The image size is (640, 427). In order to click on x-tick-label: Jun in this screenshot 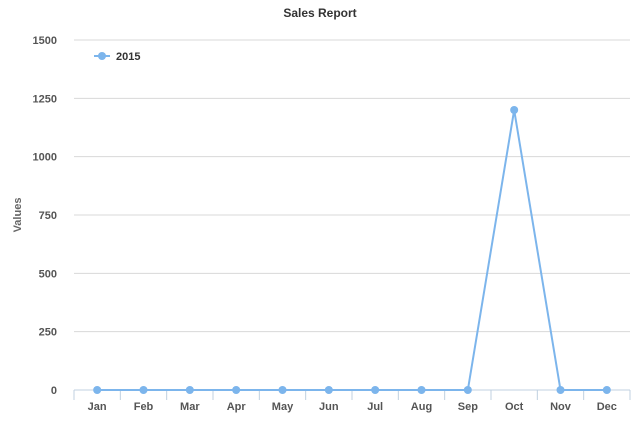, I will do `click(329, 407)`.